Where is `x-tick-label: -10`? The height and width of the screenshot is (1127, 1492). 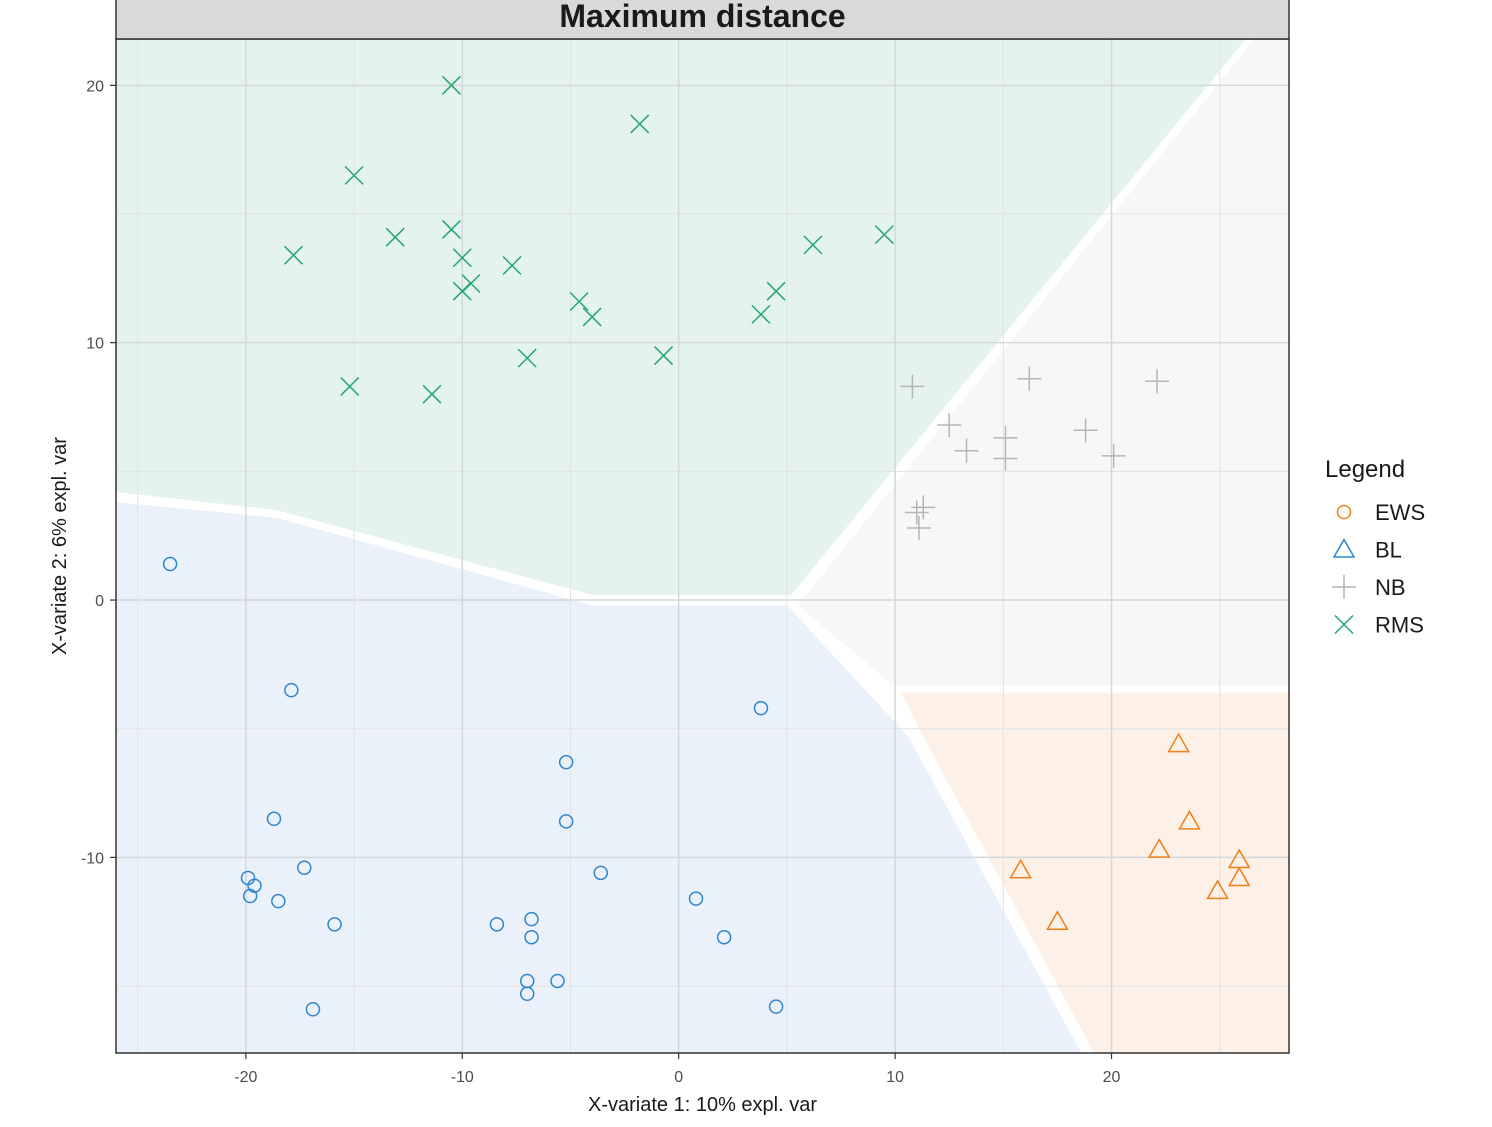
x-tick-label: -10 is located at coordinates (462, 1077).